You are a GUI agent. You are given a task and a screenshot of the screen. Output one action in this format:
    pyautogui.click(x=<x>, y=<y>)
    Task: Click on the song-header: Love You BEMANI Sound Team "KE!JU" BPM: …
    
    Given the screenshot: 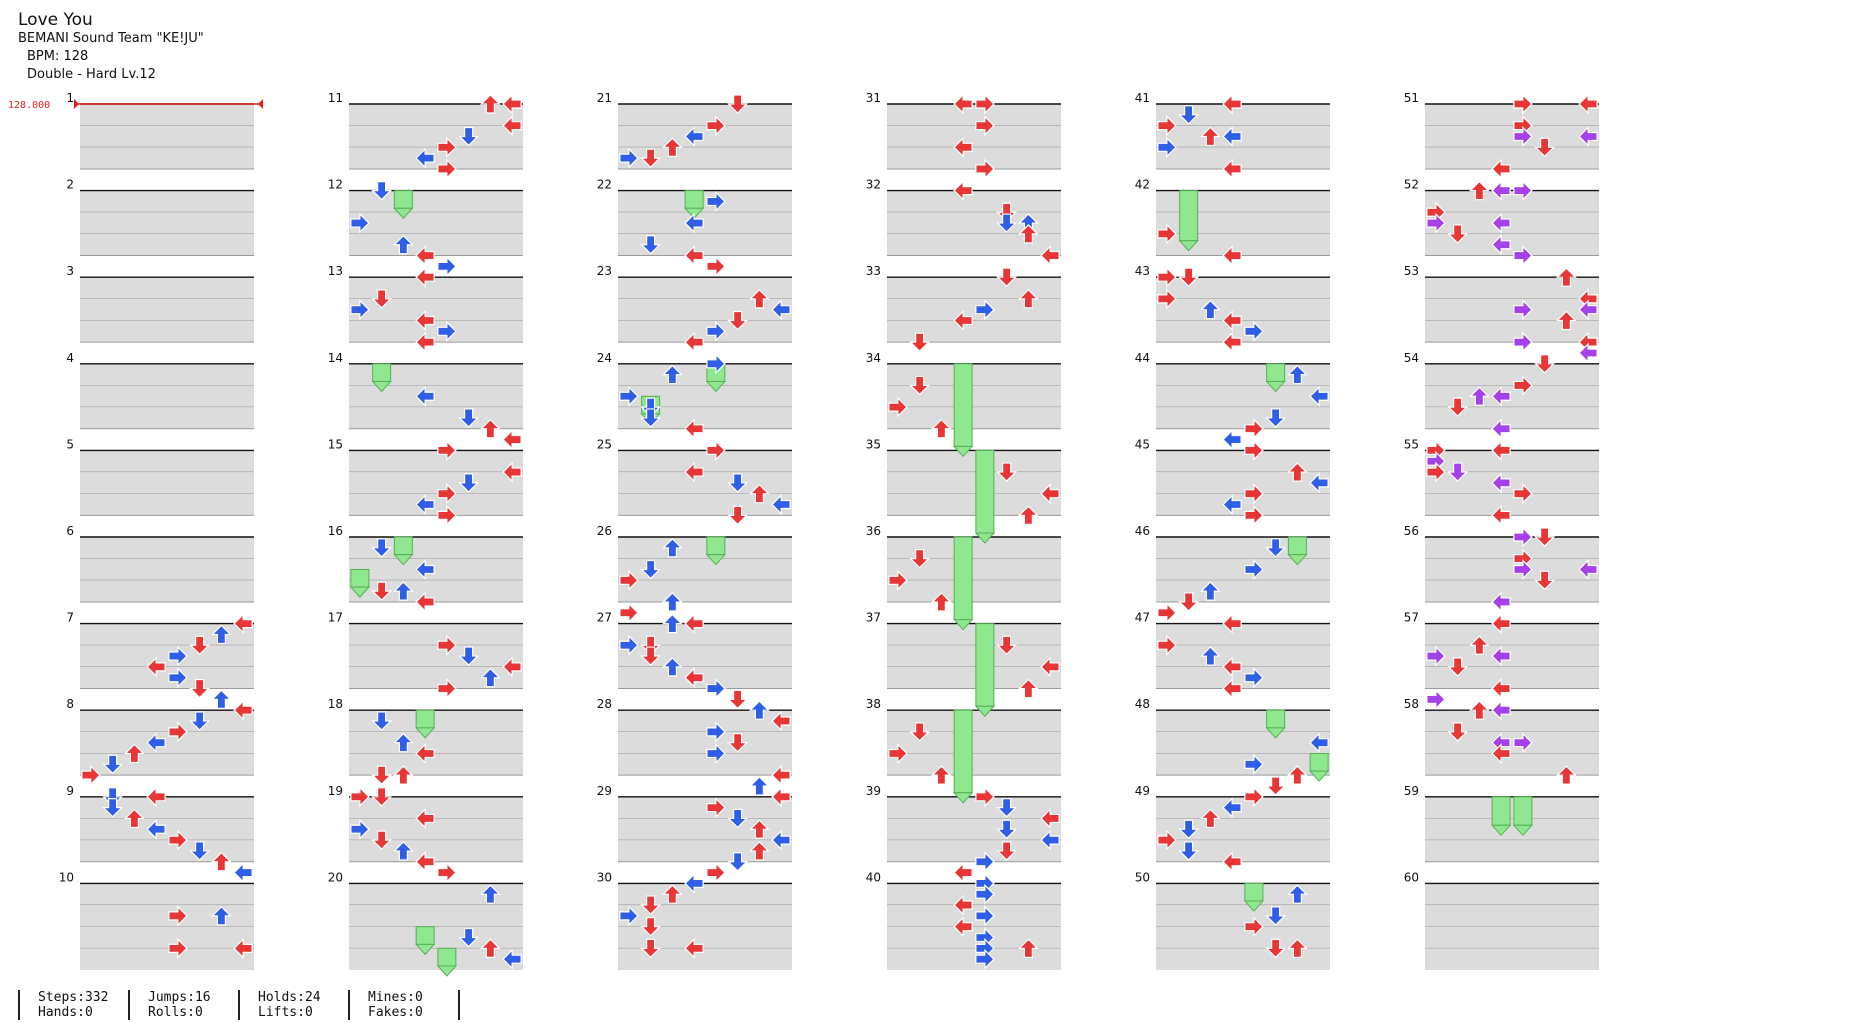 What is the action you would take?
    pyautogui.click(x=111, y=47)
    